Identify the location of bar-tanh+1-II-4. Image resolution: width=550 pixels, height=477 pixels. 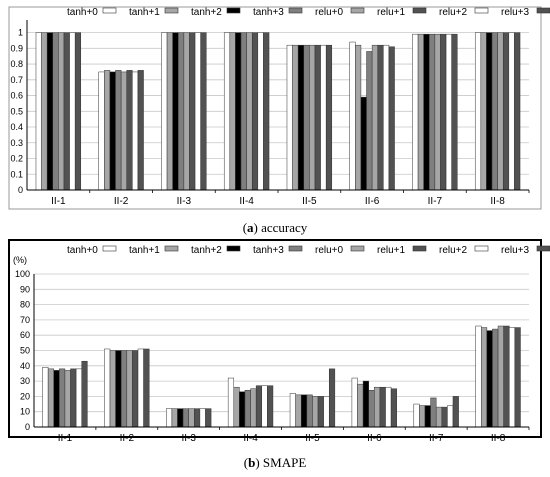
(232, 111).